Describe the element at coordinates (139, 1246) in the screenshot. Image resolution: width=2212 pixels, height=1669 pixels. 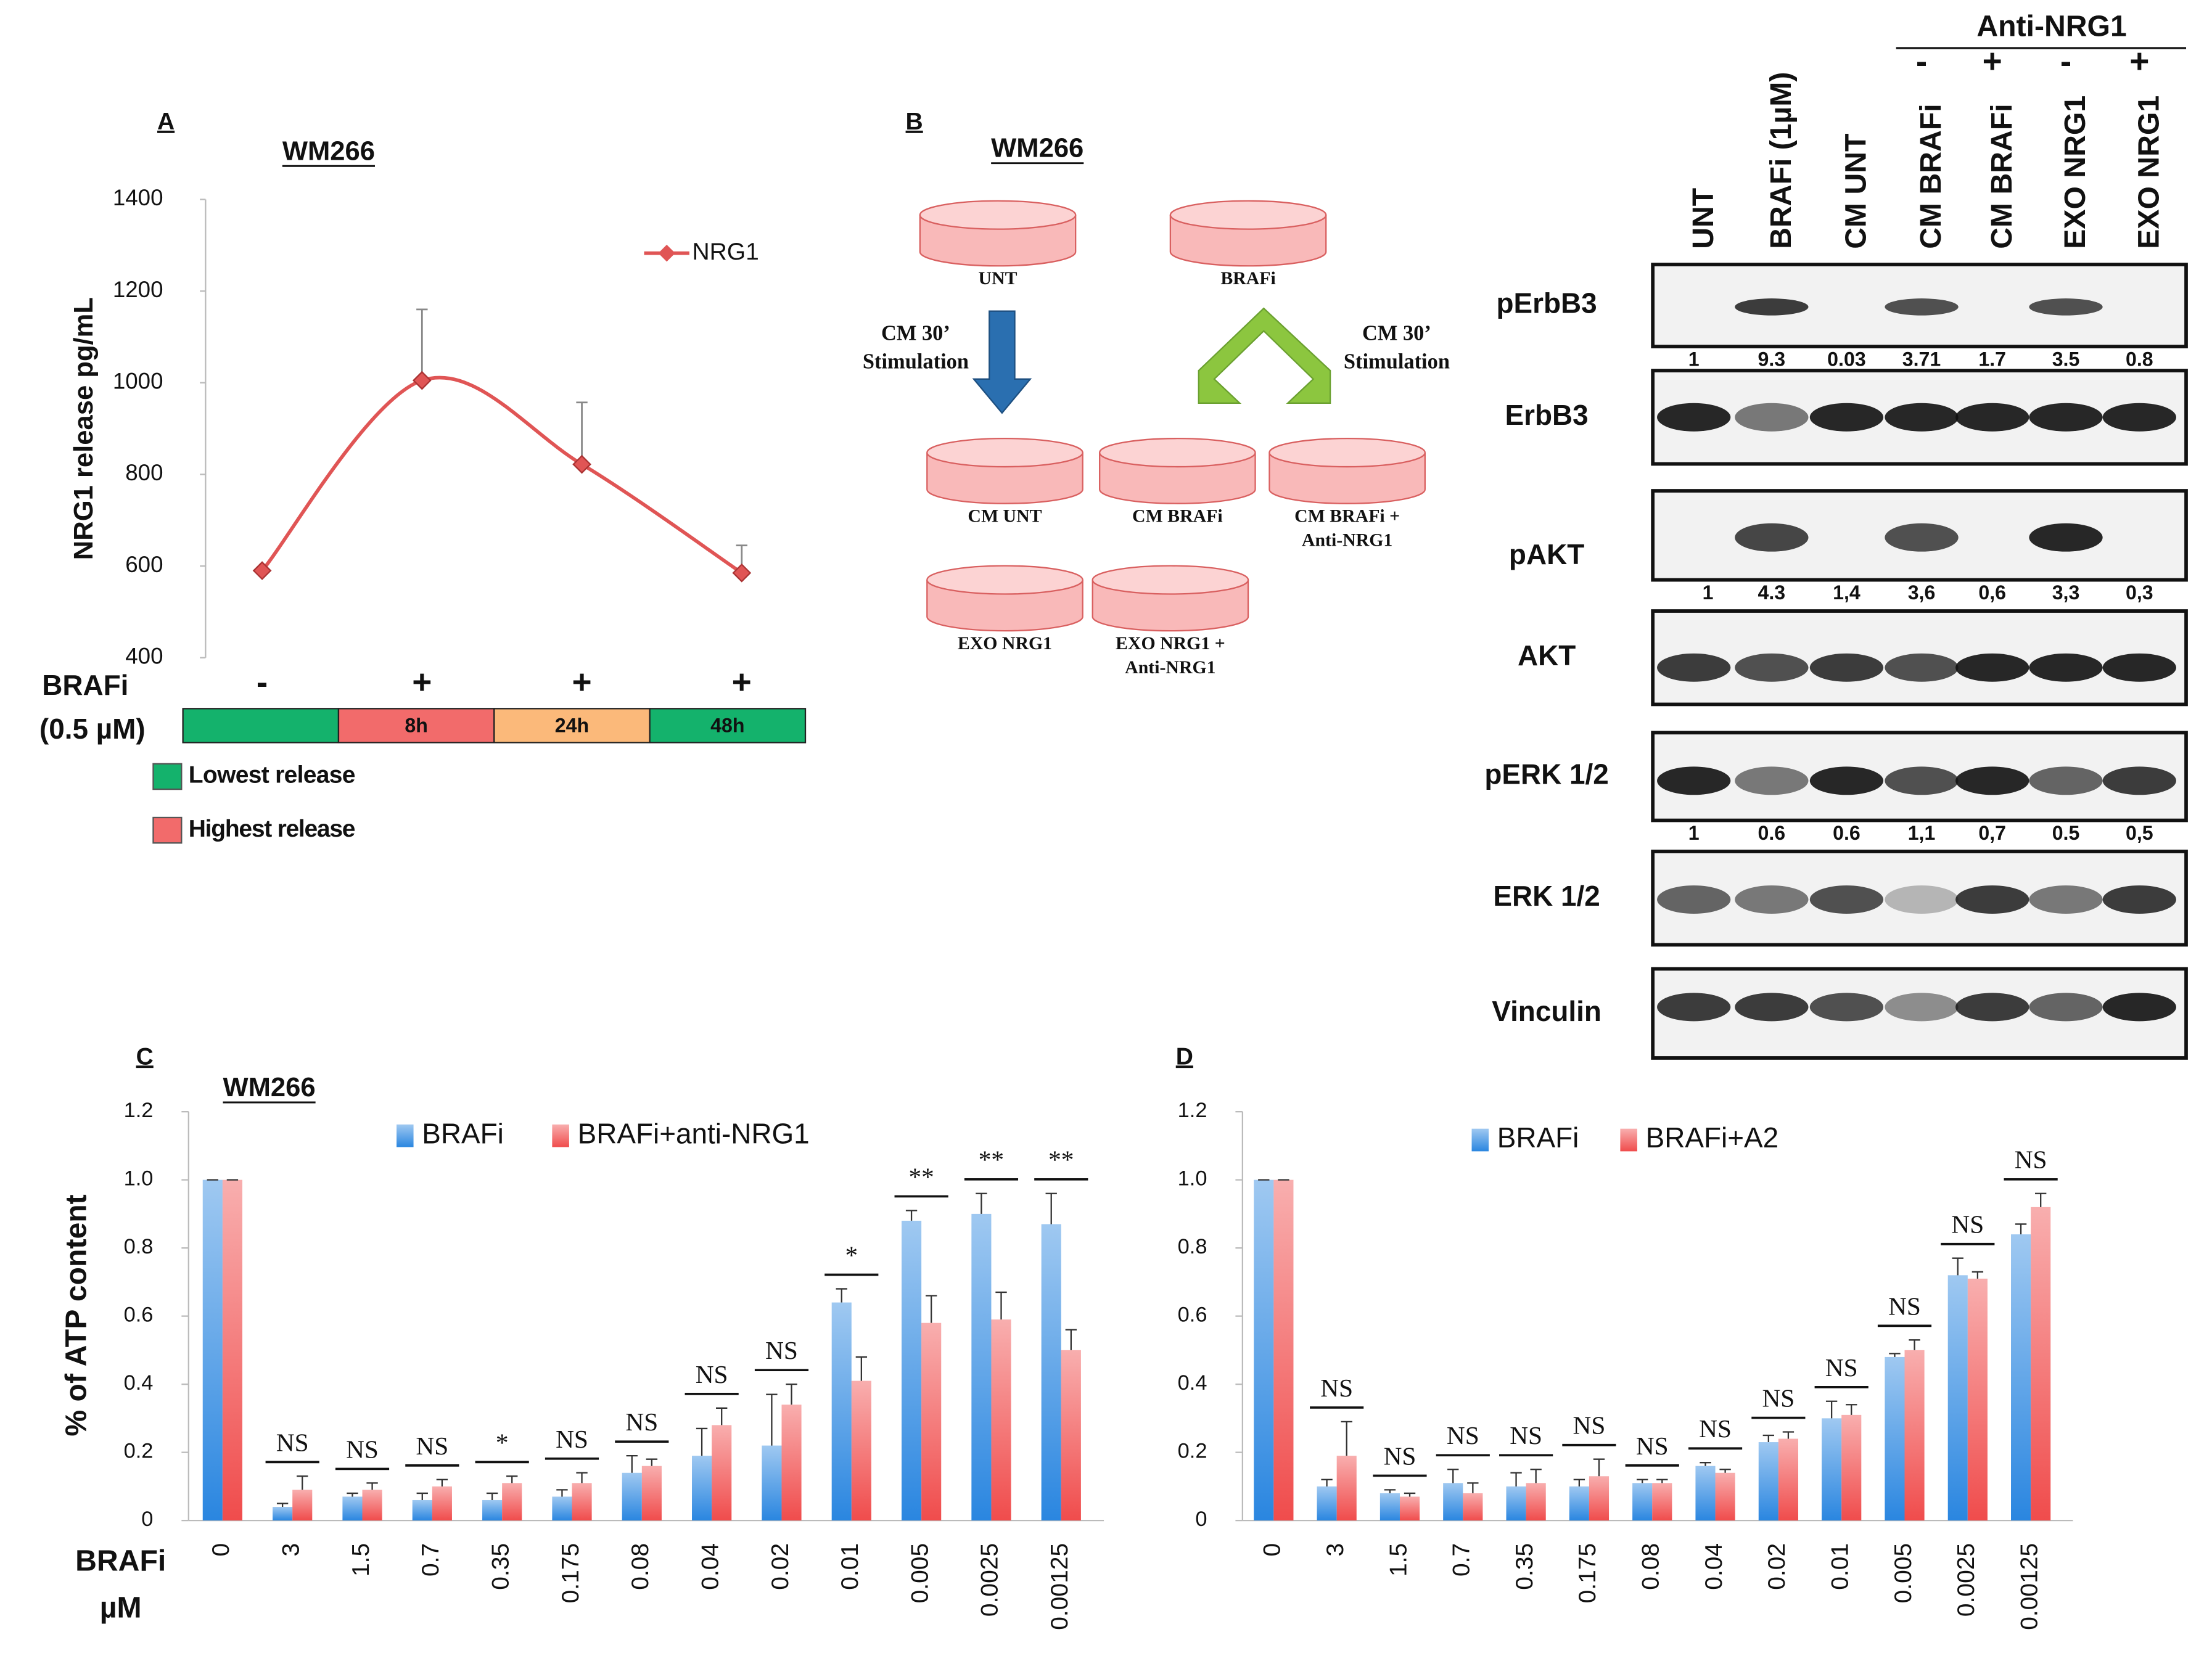
I see `y-tick-label: 0.8` at that location.